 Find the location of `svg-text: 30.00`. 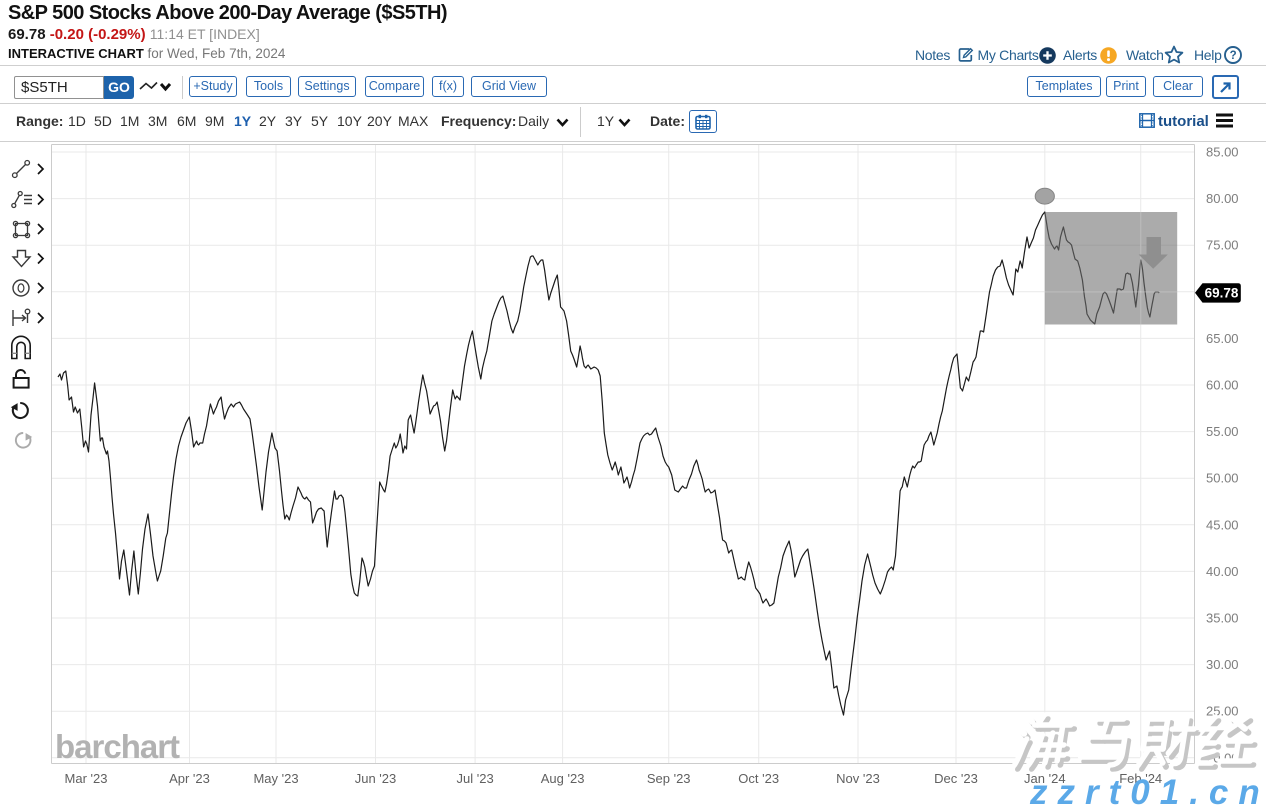

svg-text: 30.00 is located at coordinates (1222, 664).